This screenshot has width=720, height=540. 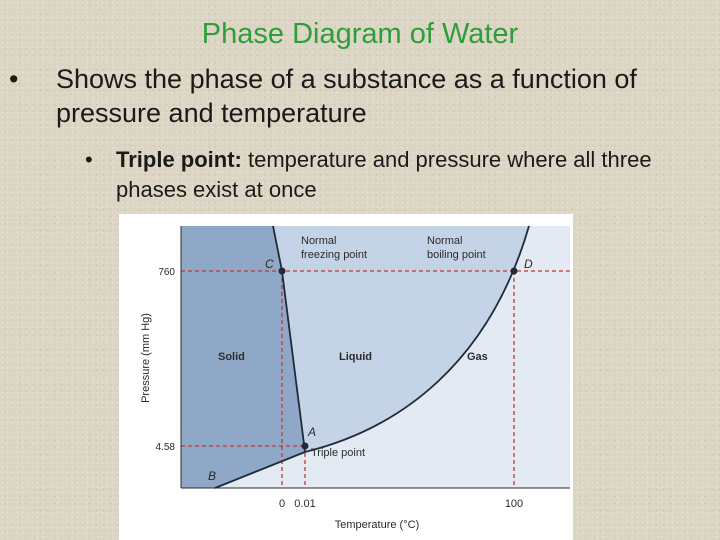 What do you see at coordinates (377, 525) in the screenshot?
I see `x-axis-title: Temperature (°C)` at bounding box center [377, 525].